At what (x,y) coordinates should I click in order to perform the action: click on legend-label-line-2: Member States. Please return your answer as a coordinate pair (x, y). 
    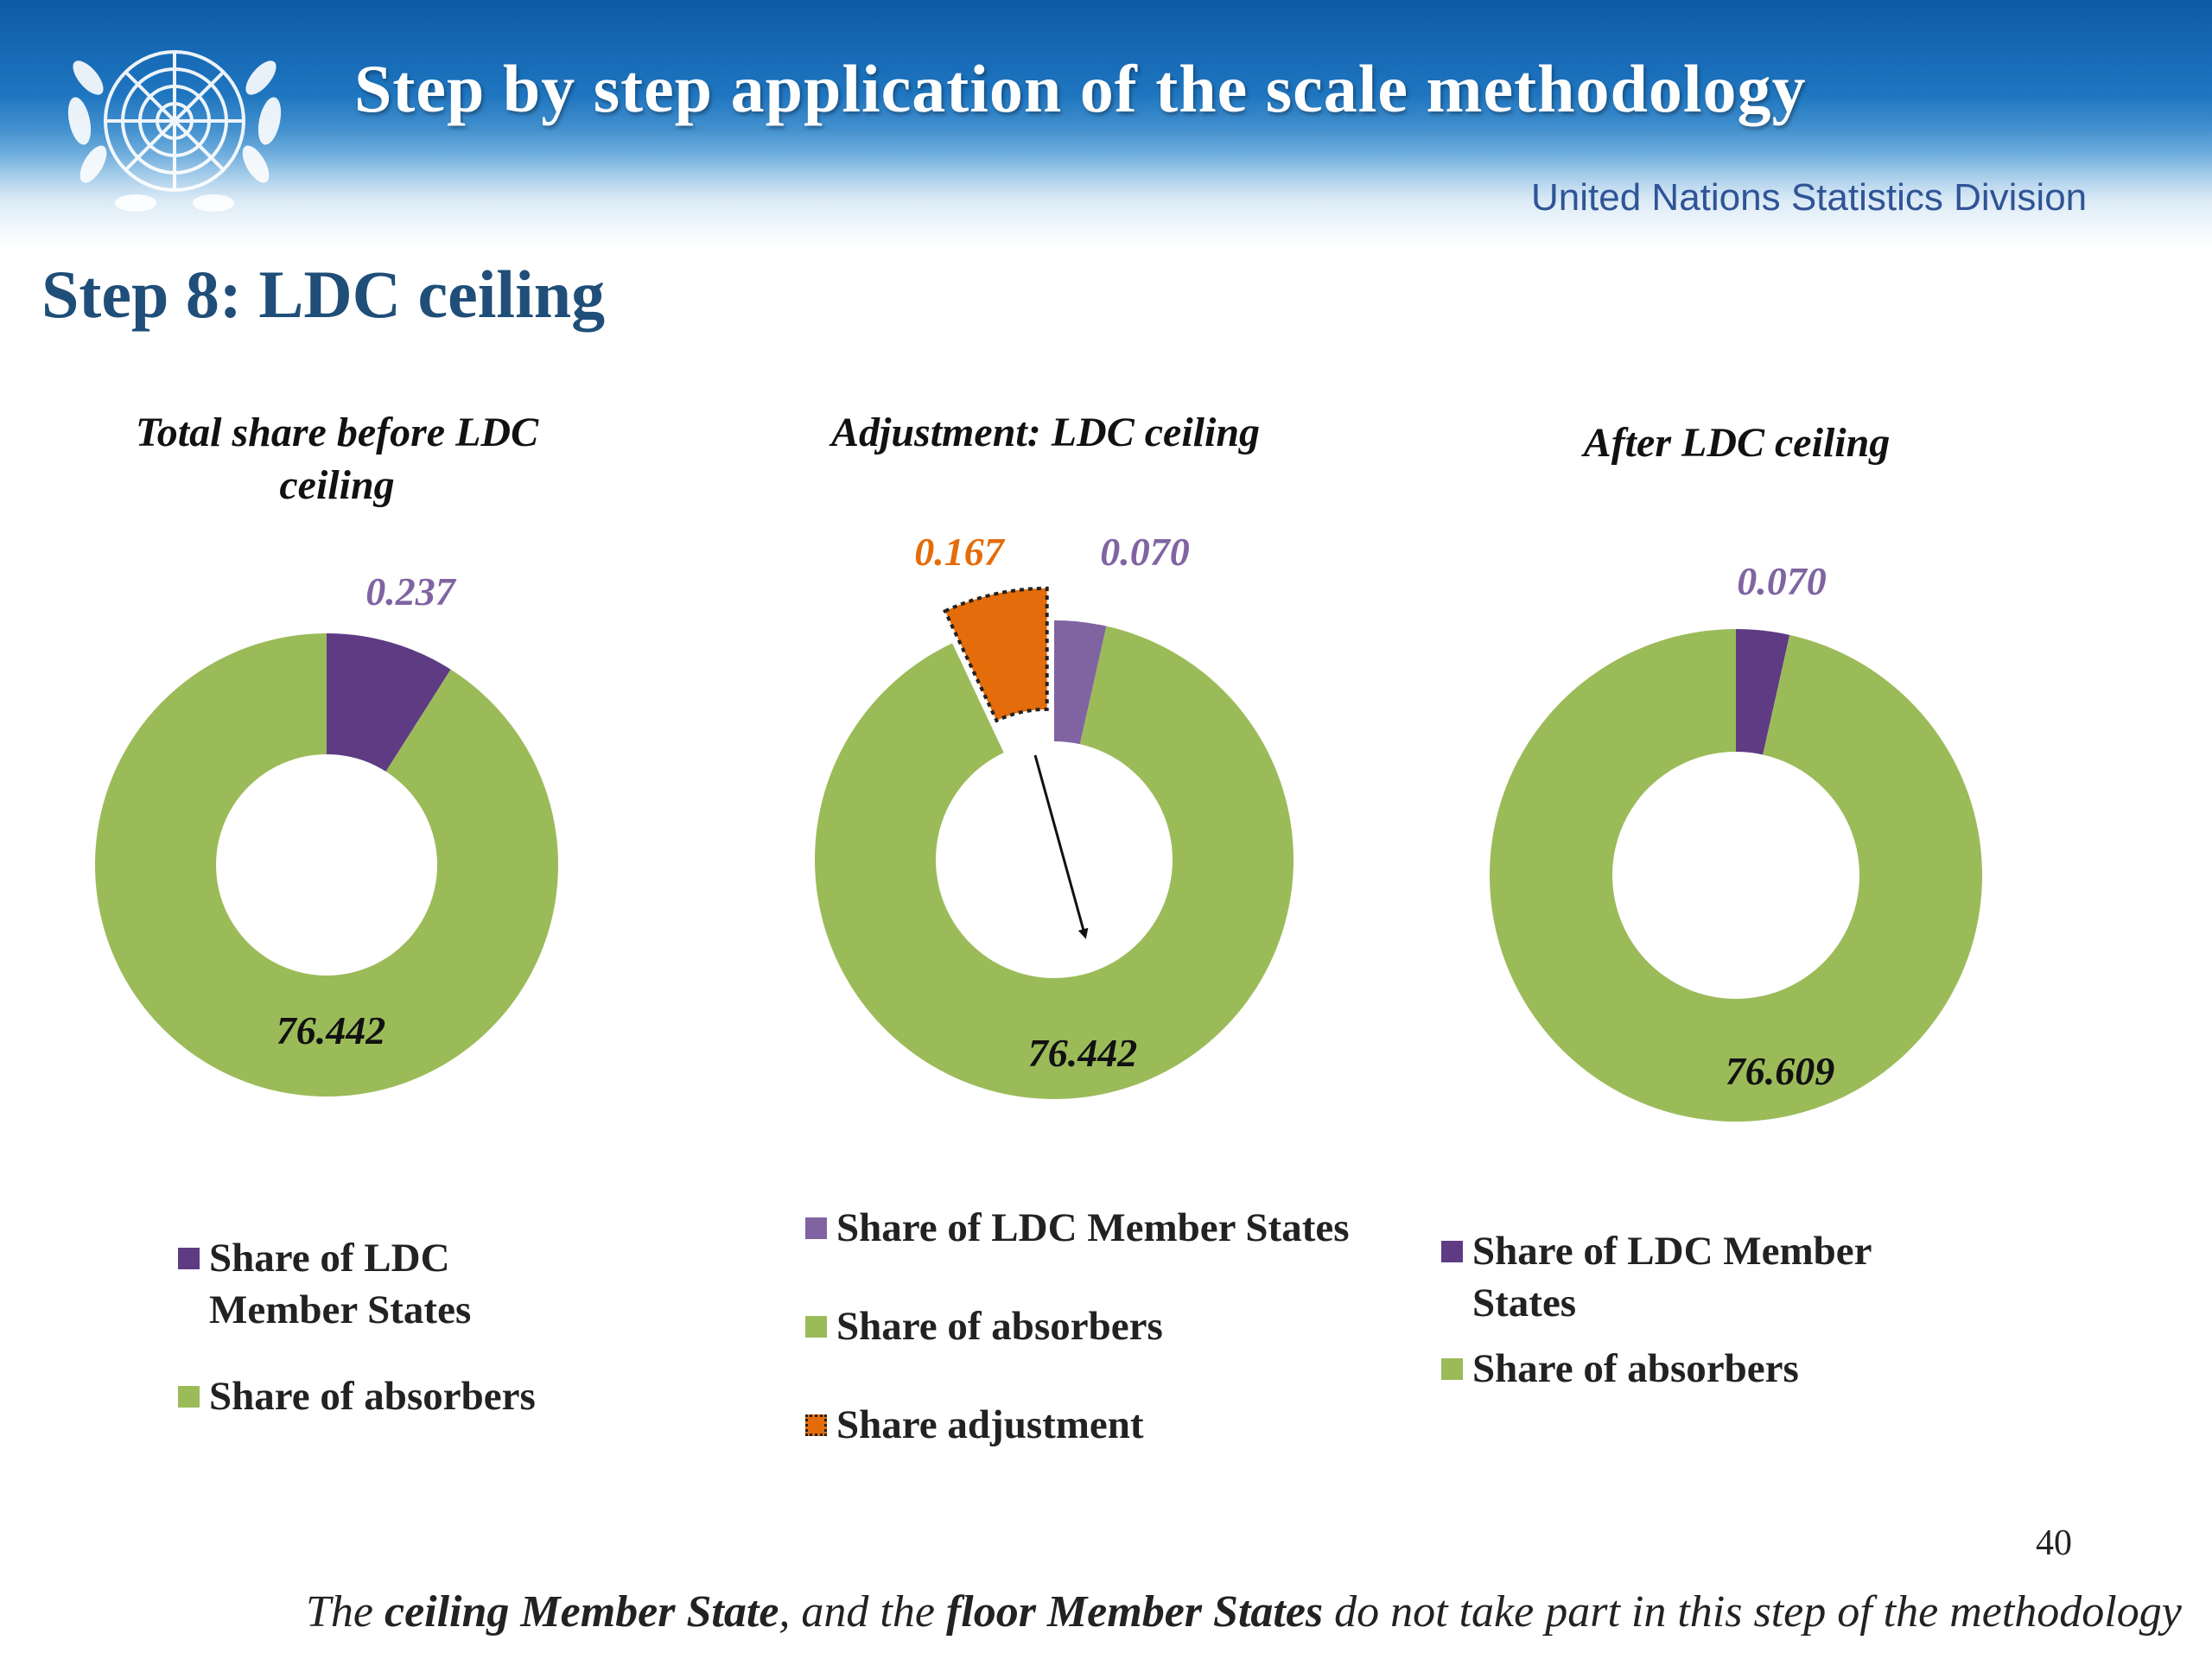
    Looking at the image, I should click on (340, 1309).